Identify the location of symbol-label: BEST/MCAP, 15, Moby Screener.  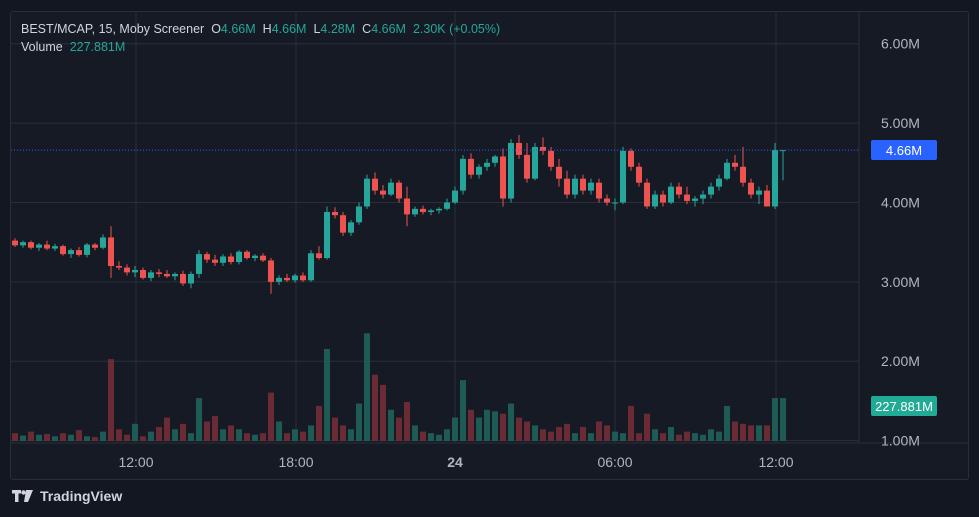
(113, 29).